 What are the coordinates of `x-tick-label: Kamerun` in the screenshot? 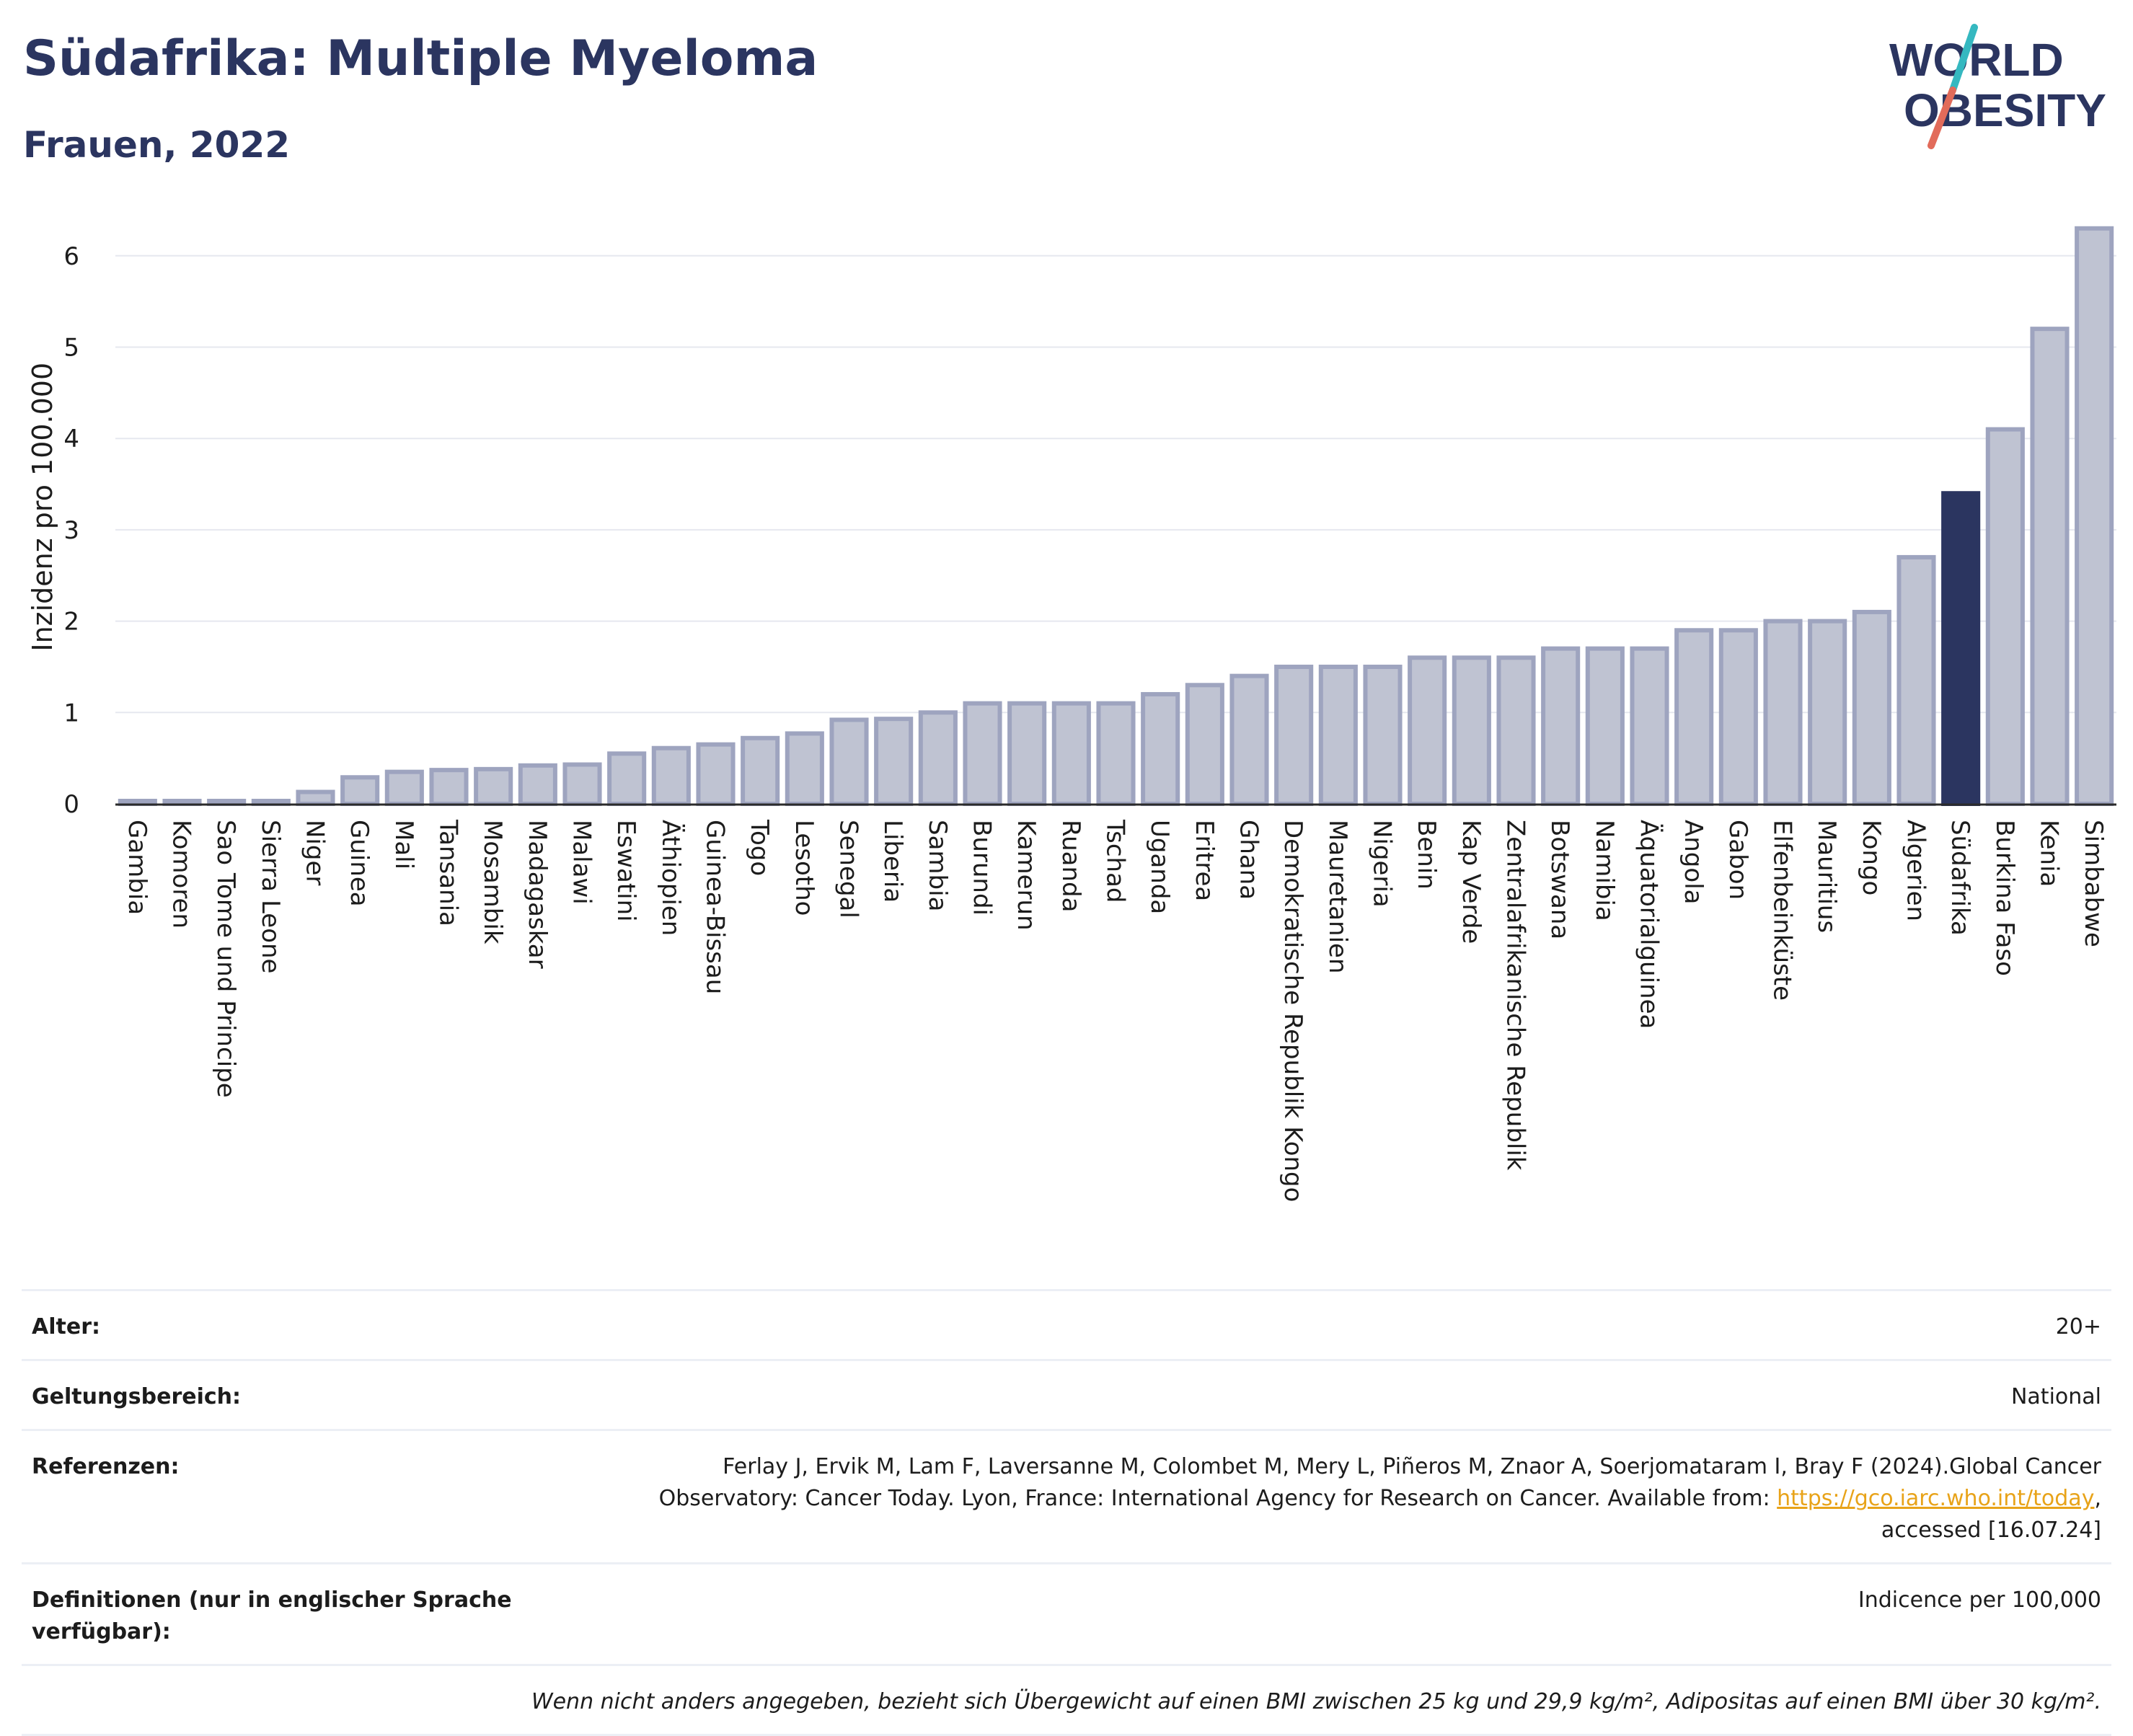 It's located at (1026, 875).